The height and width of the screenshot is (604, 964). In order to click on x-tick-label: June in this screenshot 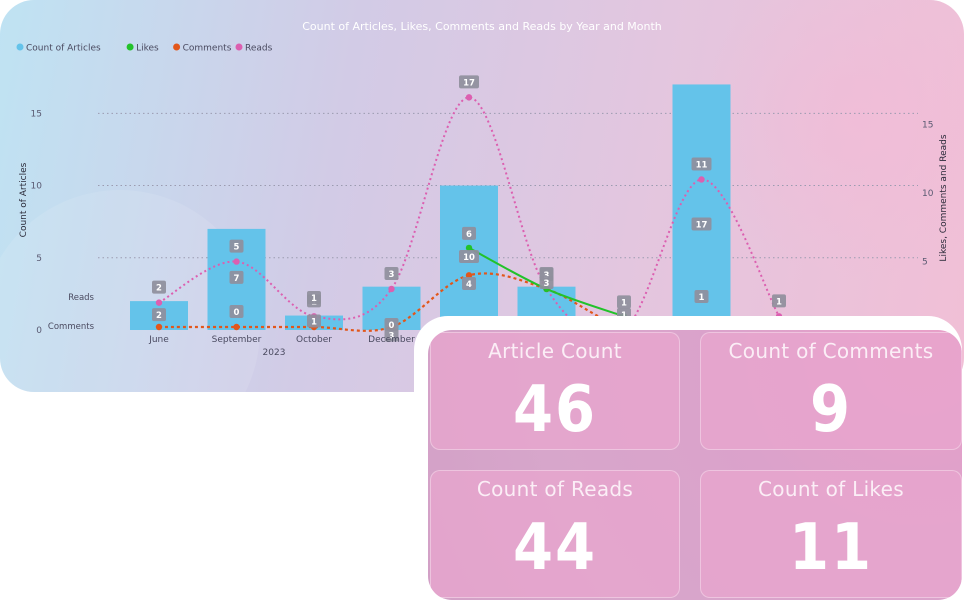, I will do `click(158, 340)`.